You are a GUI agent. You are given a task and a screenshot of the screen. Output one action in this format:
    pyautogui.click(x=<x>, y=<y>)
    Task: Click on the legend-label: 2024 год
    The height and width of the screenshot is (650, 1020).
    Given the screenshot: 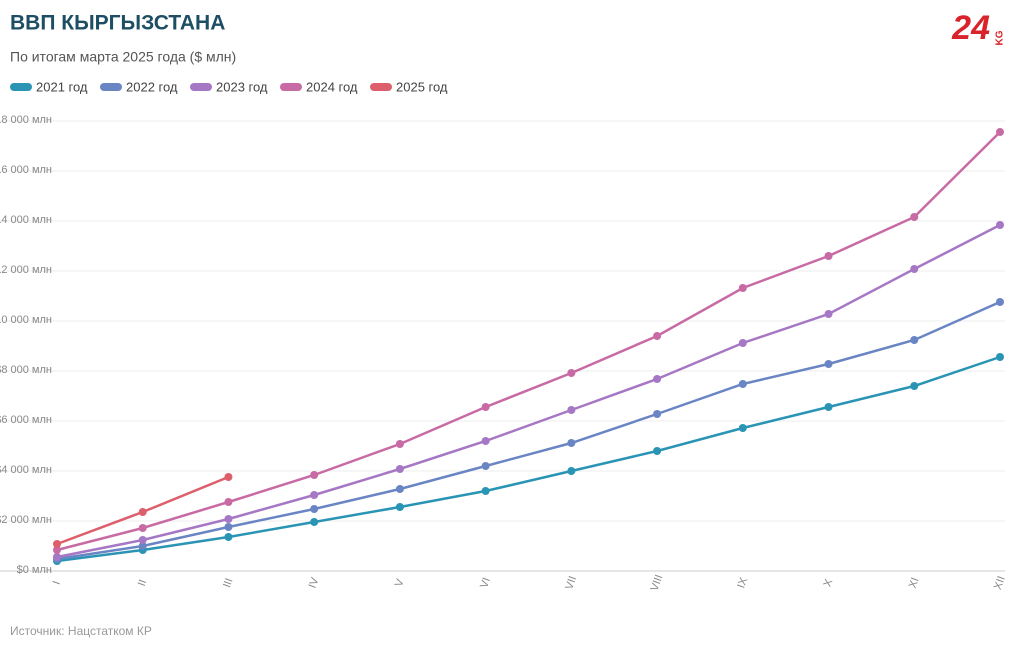 What is the action you would take?
    pyautogui.click(x=332, y=86)
    